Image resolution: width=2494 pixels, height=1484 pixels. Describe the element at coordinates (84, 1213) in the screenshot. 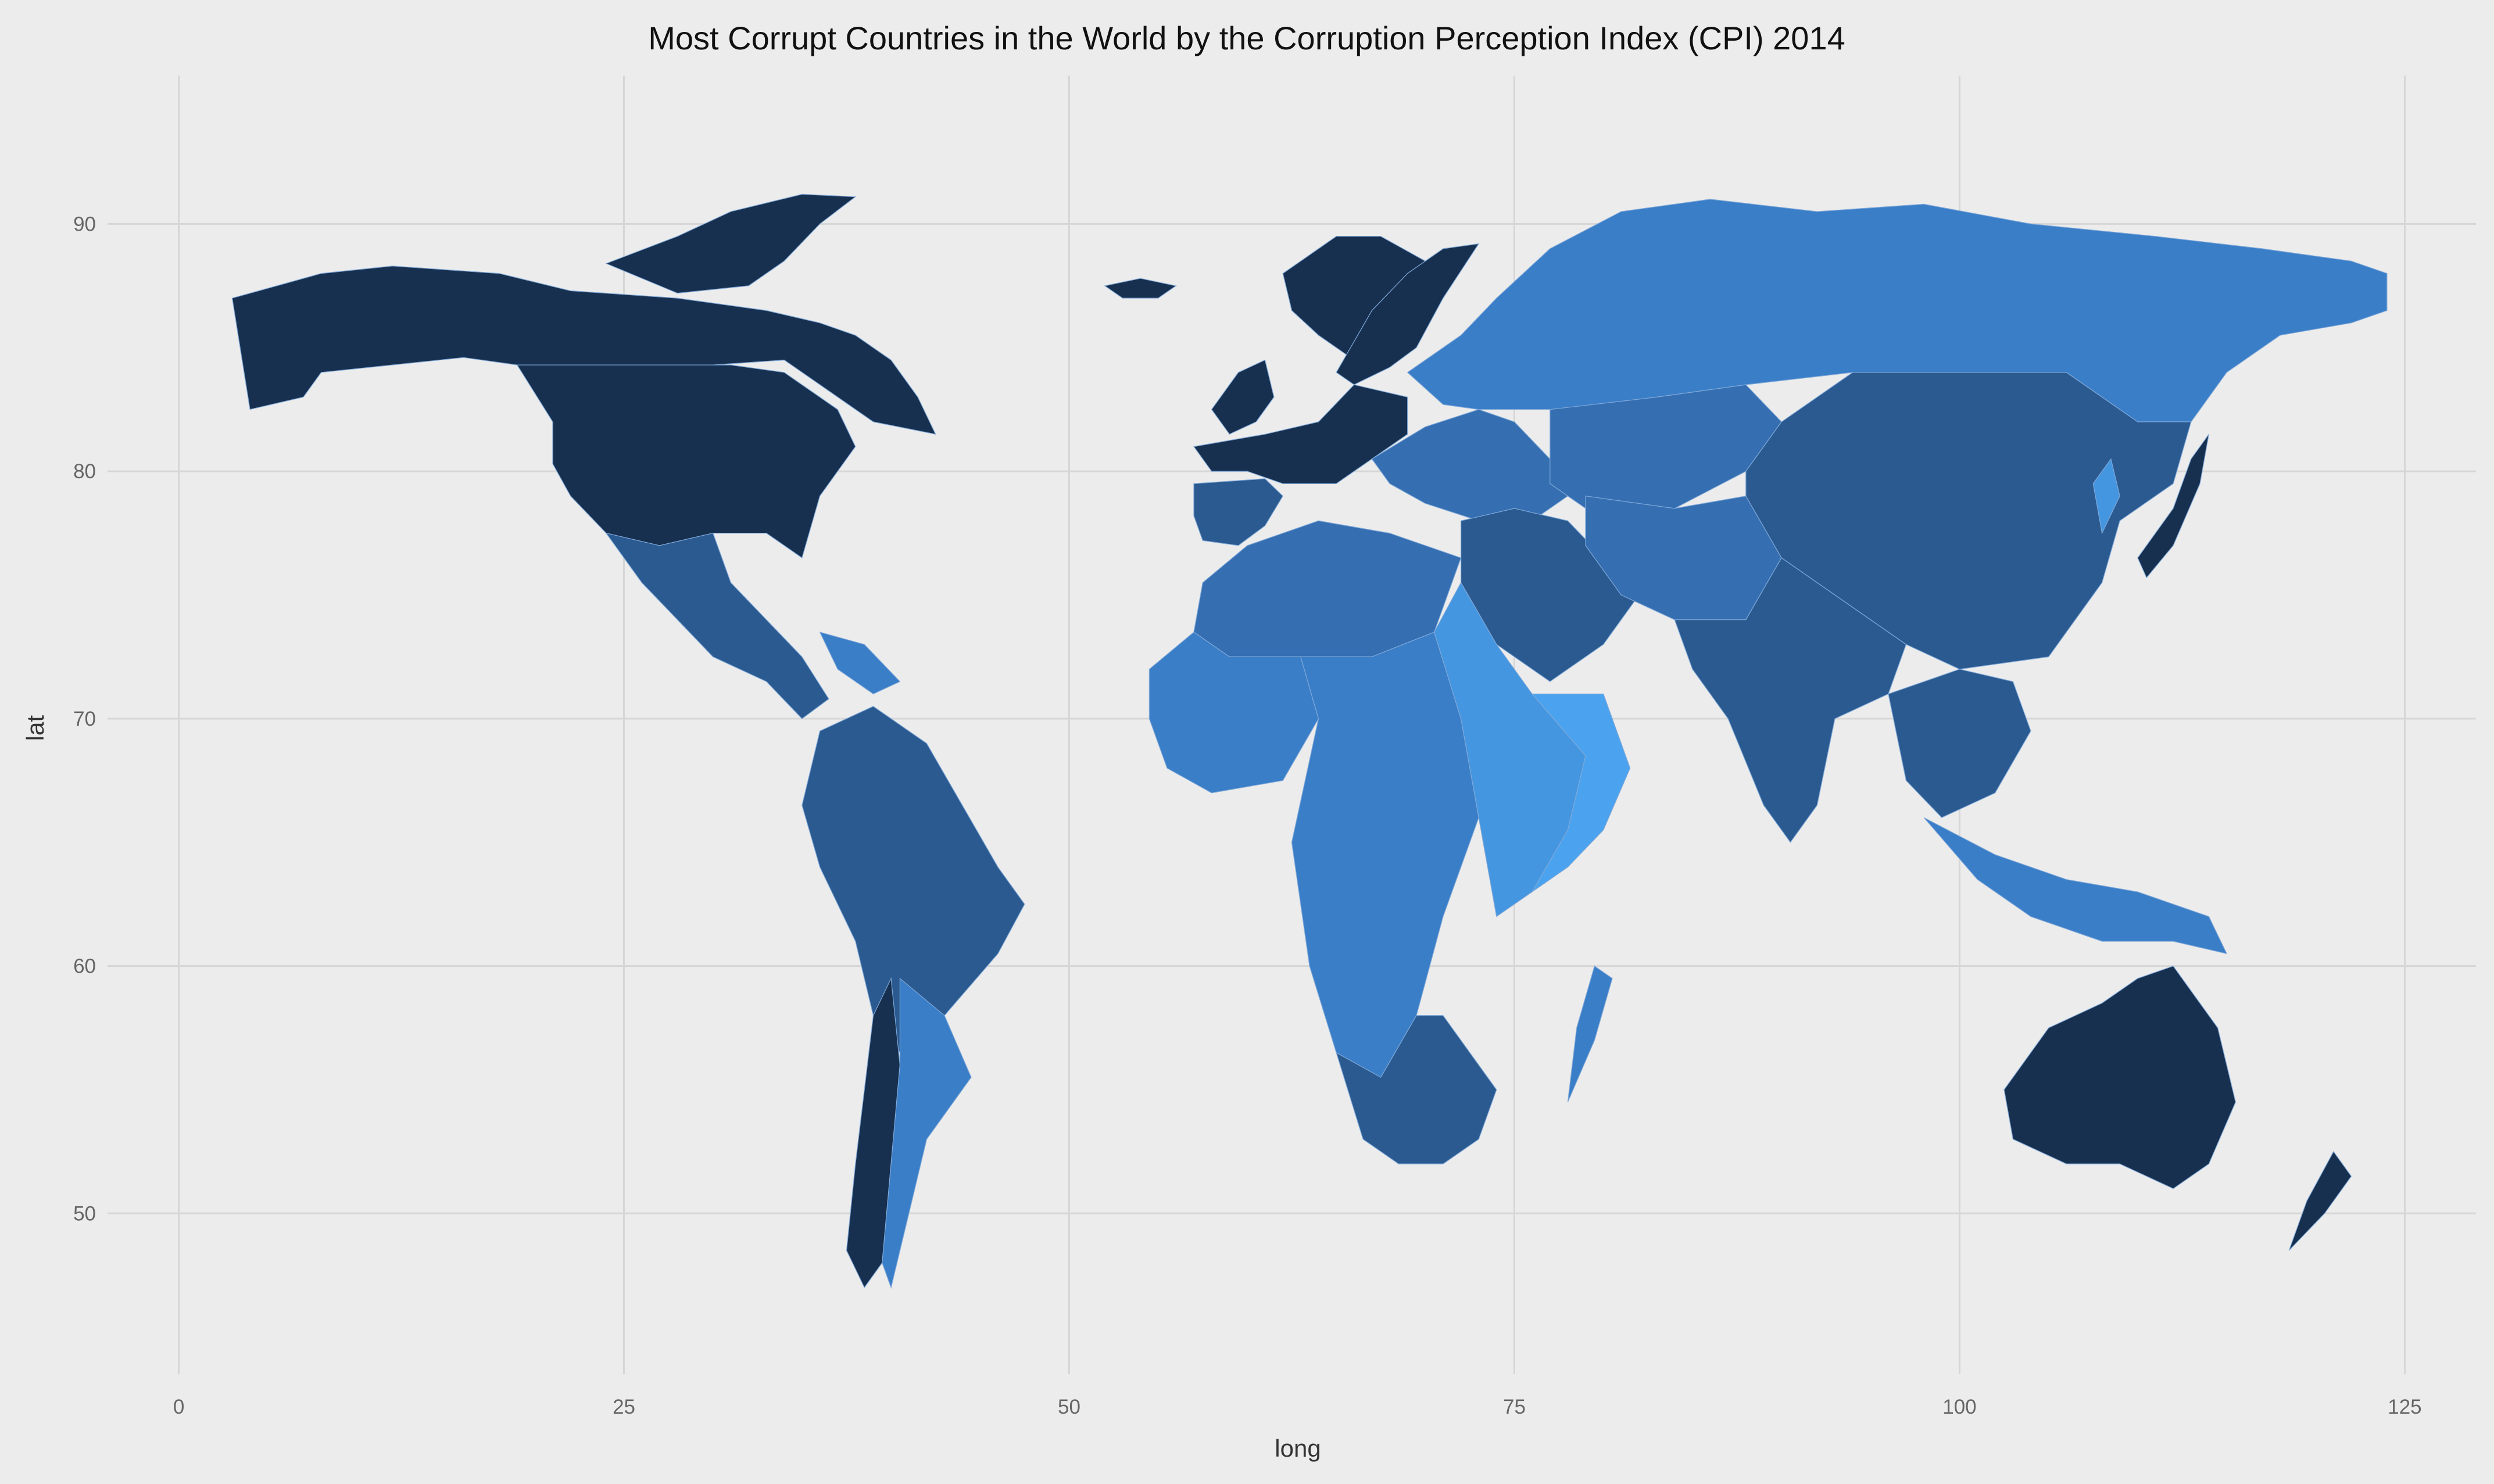

I see `y-tick-label: 50` at that location.